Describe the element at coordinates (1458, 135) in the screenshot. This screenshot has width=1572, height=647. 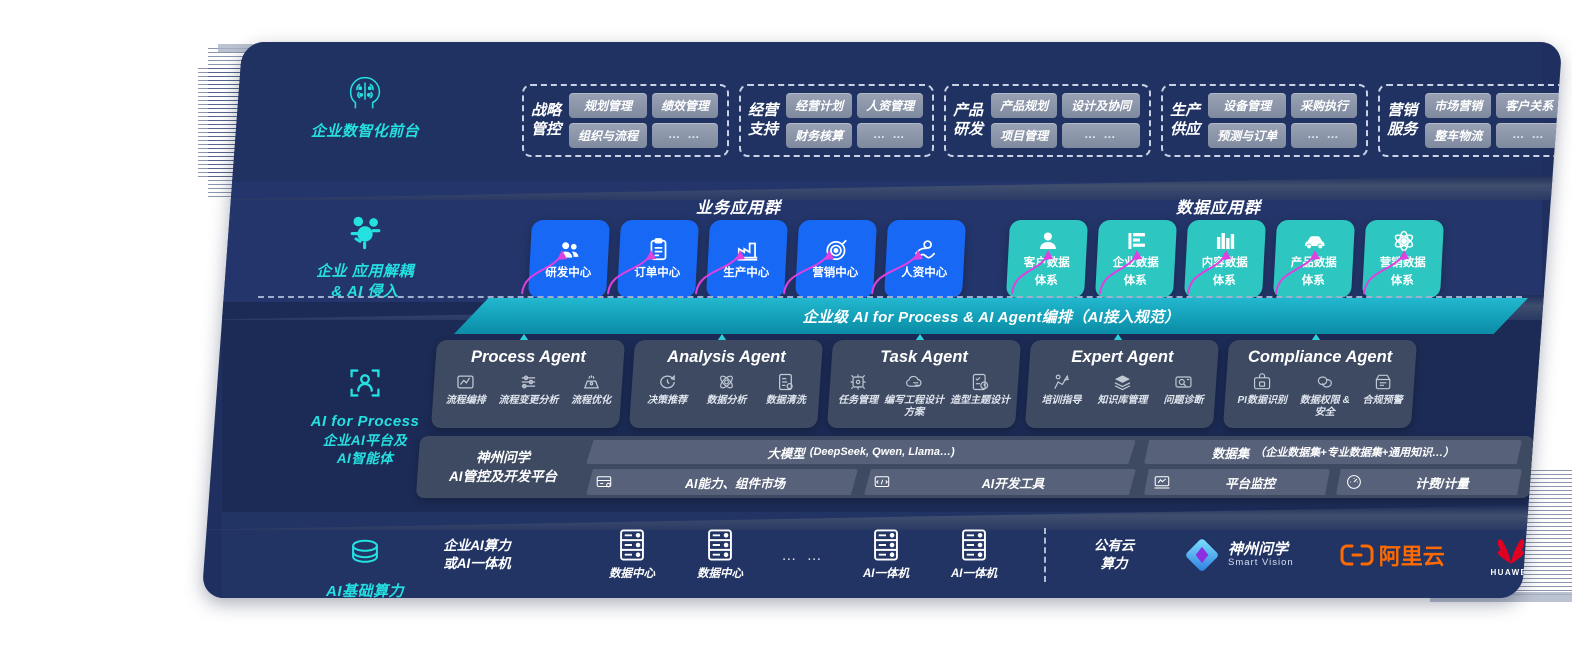
I see `domain-chip: 整车物流` at that location.